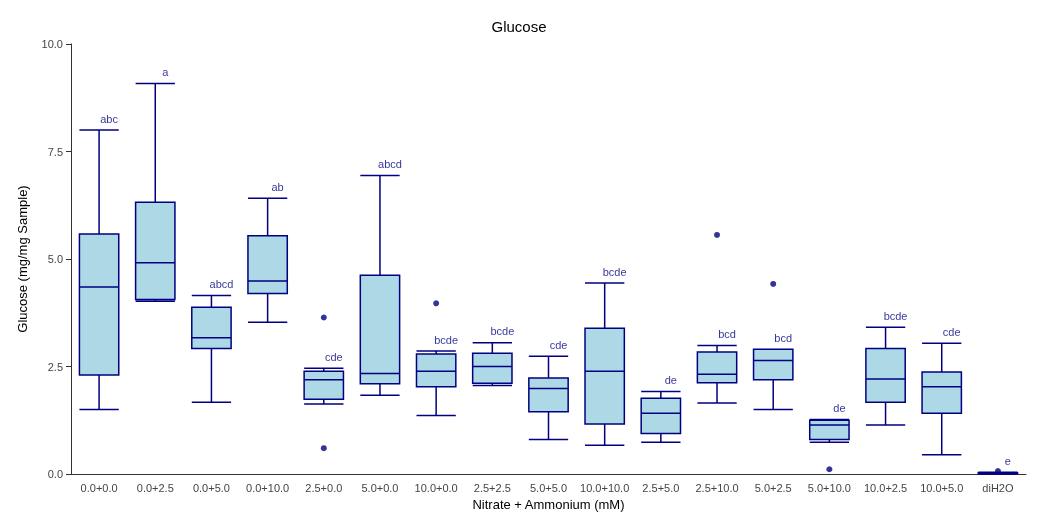  Describe the element at coordinates (829, 487) in the screenshot. I see `x-tick-label: 5.0+10.0` at that location.